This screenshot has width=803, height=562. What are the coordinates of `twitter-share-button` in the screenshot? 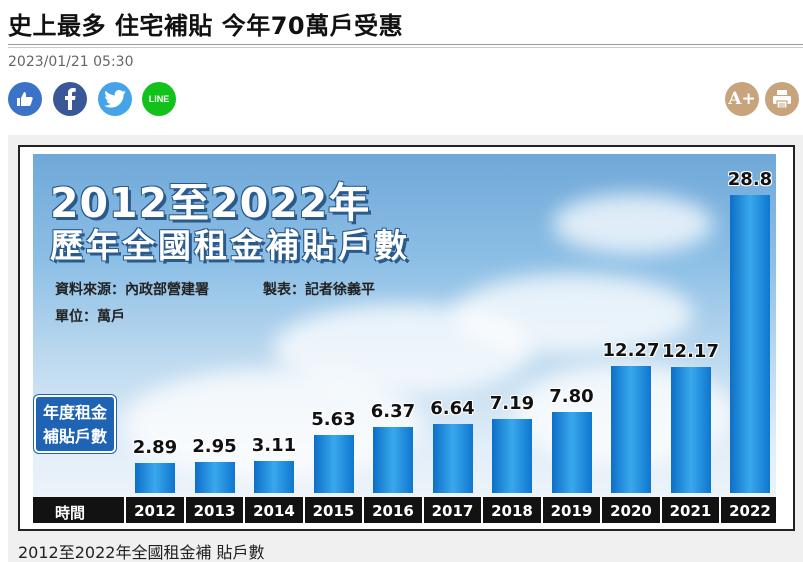 It's located at (115, 99).